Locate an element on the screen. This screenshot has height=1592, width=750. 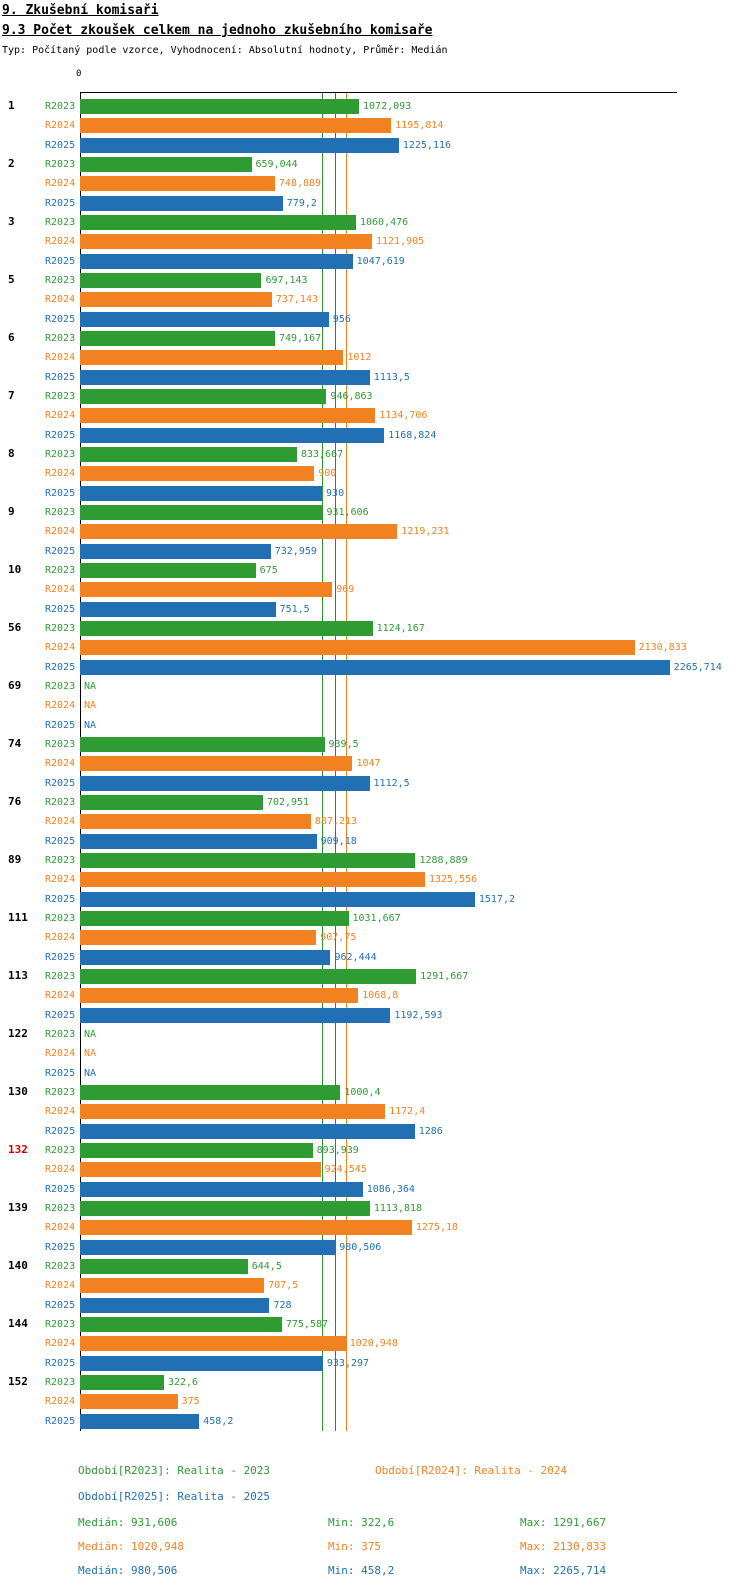
group-label: 9 is located at coordinates (11, 511).